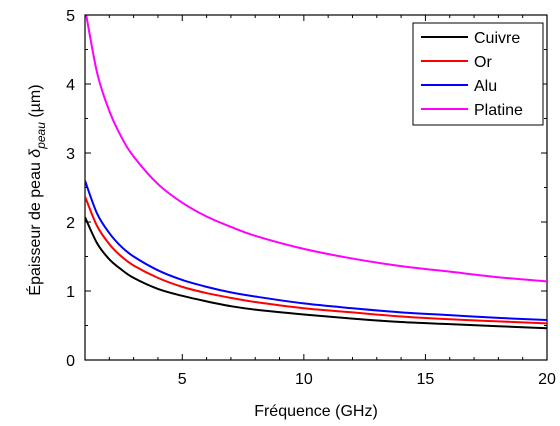  What do you see at coordinates (70, 85) in the screenshot?
I see `y-tick-label: 4` at bounding box center [70, 85].